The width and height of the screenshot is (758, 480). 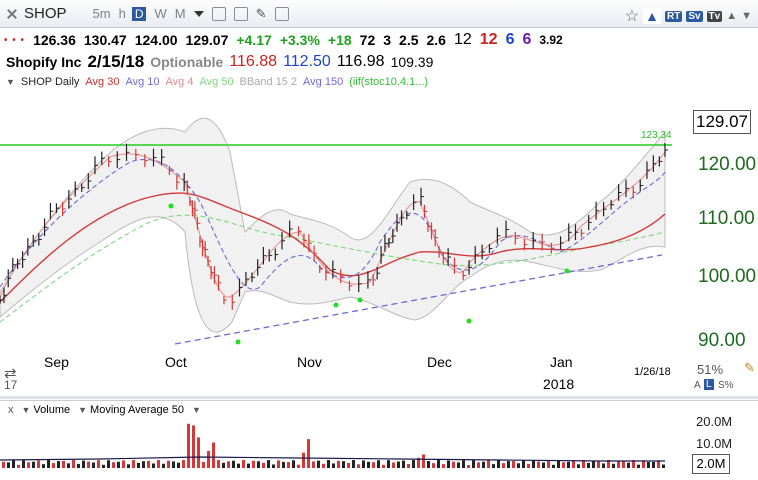 What do you see at coordinates (709, 384) in the screenshot?
I see `l-badge: L` at bounding box center [709, 384].